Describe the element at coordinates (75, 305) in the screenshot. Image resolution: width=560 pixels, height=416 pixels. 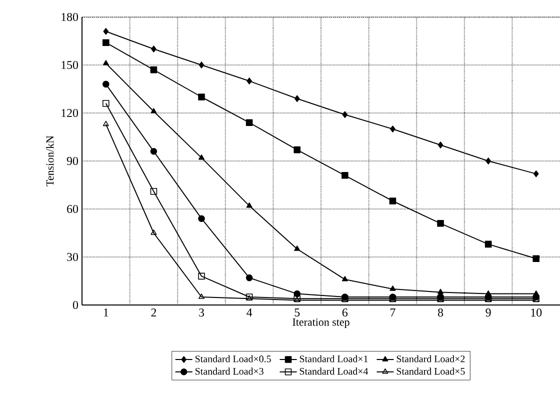
I see `y-tick-label: 0` at that location.